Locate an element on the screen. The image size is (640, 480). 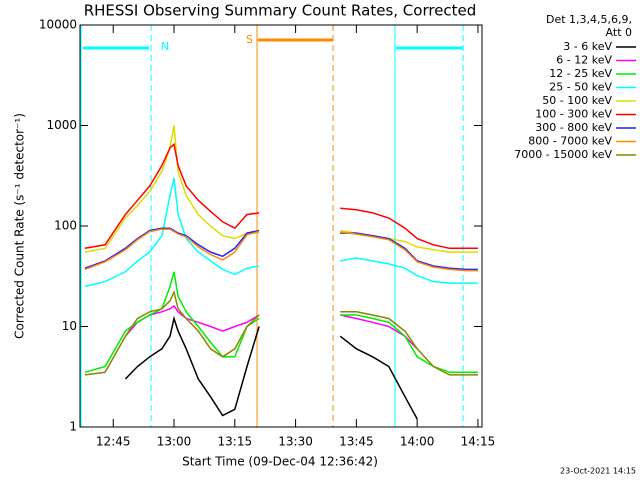
legend-label: 100 - 300 keV is located at coordinates (573, 114).